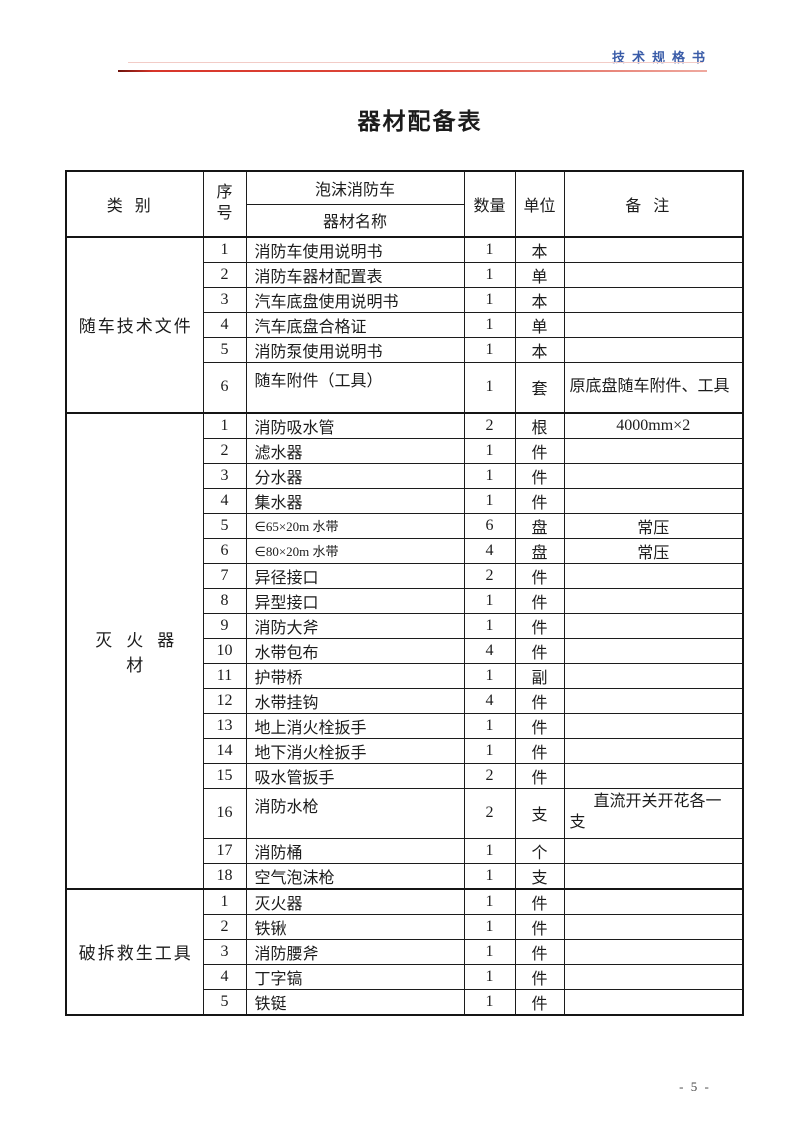  I want to click on table-header-row-1: 类别 序 号 泡沫消防车 数量 单位 备注, so click(404, 204).